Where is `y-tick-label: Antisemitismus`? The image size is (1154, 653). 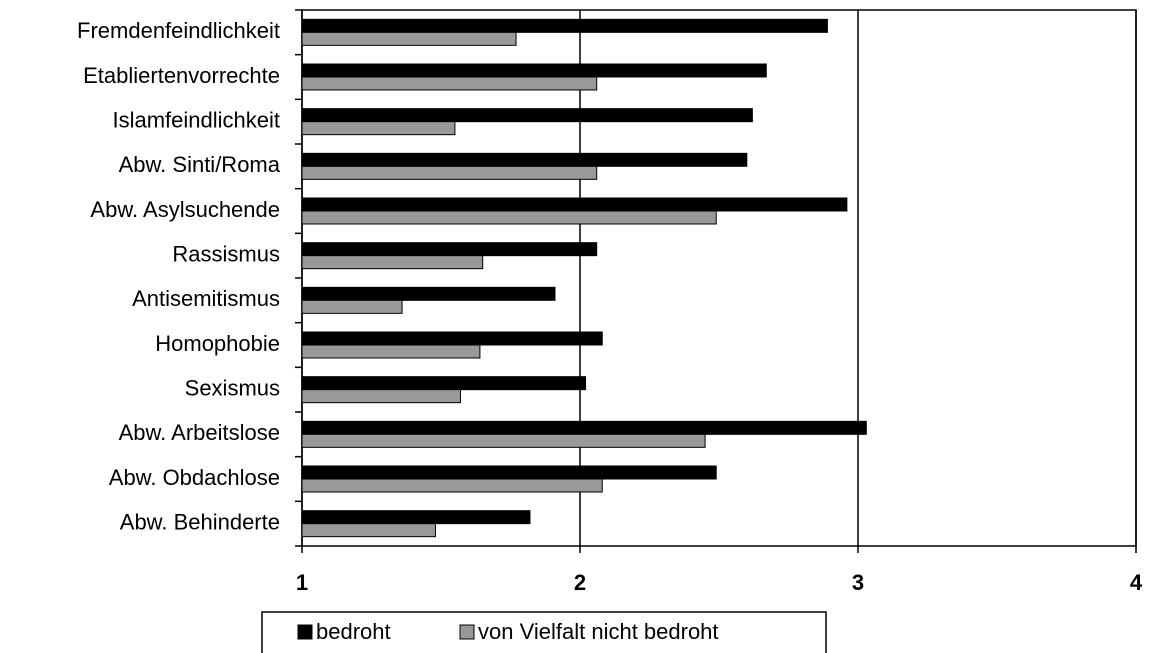 y-tick-label: Antisemitismus is located at coordinates (206, 298).